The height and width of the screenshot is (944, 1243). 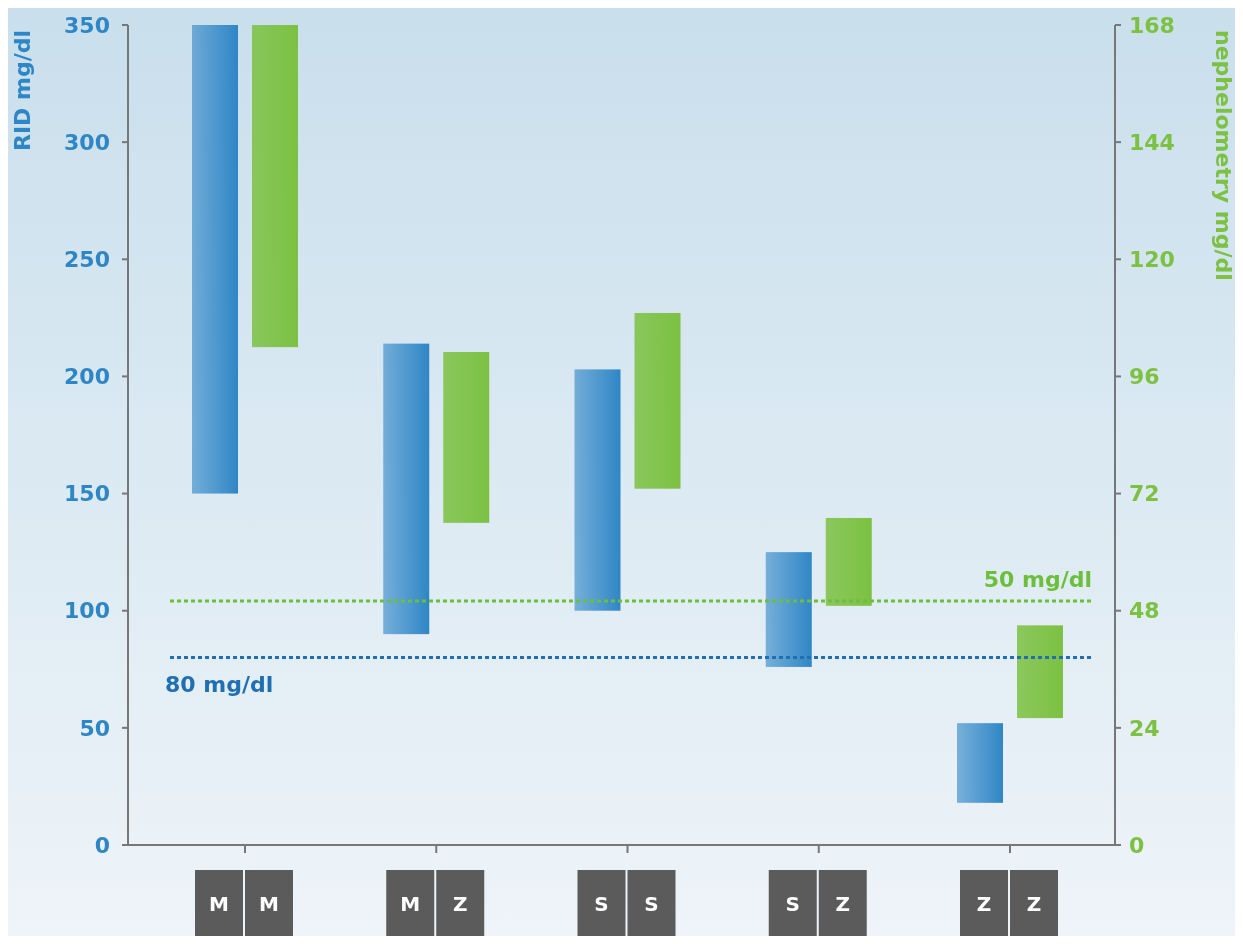 What do you see at coordinates (1037, 579) in the screenshot?
I see `ref-line-label: 50 mg/dl` at bounding box center [1037, 579].